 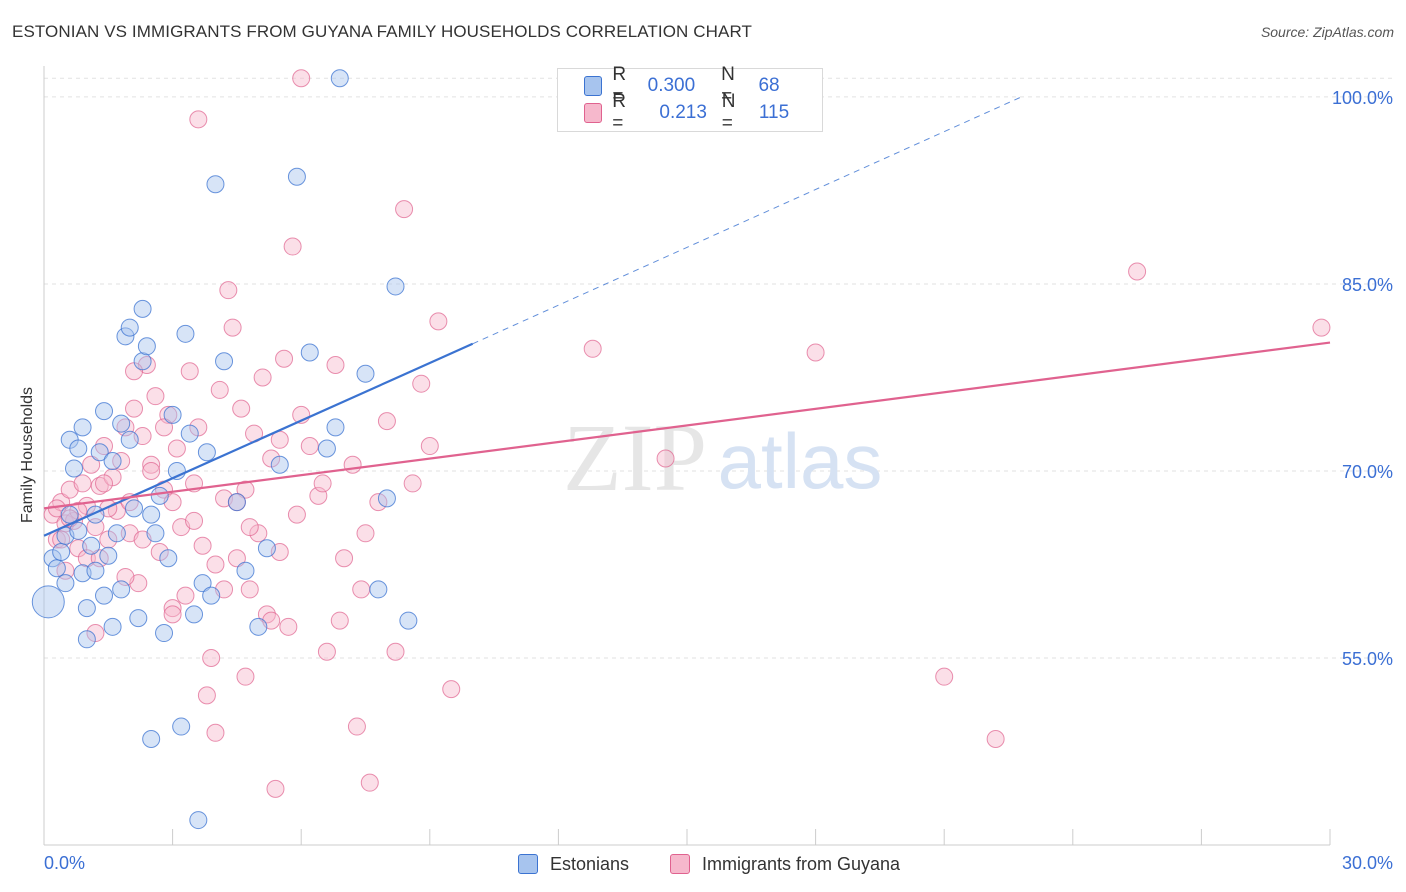 What do you see at coordinates (1327, 32) in the screenshot?
I see `source-label: Source: ZipAtlas.com` at bounding box center [1327, 32].